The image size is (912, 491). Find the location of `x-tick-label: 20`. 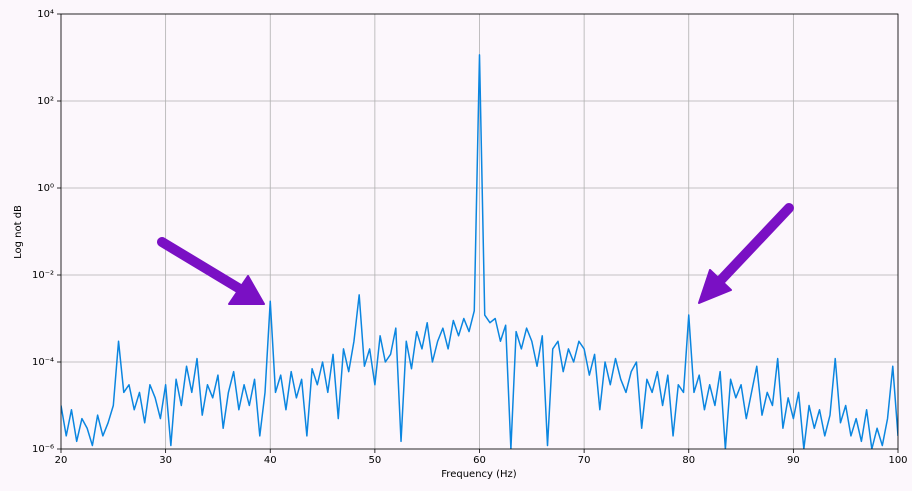

x-tick-label: 20 is located at coordinates (61, 460).